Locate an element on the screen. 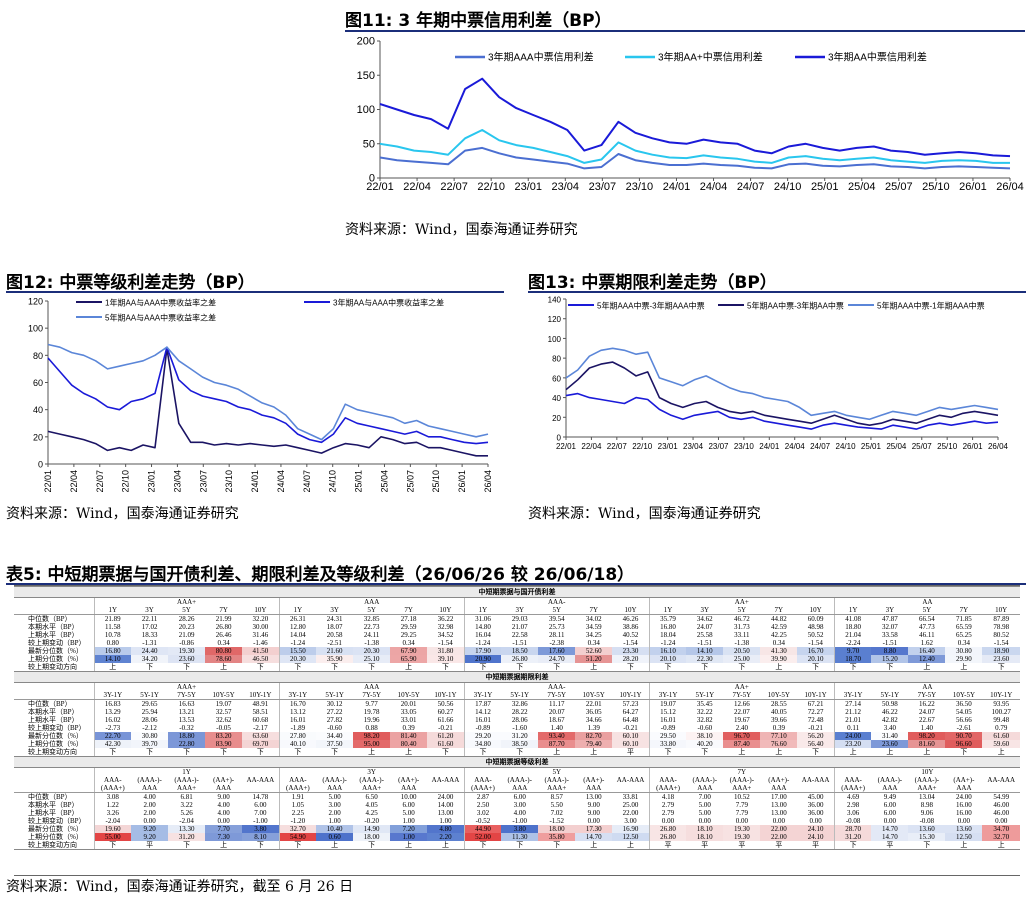  table5-section-1-cell: 22.58 is located at coordinates (519, 635).